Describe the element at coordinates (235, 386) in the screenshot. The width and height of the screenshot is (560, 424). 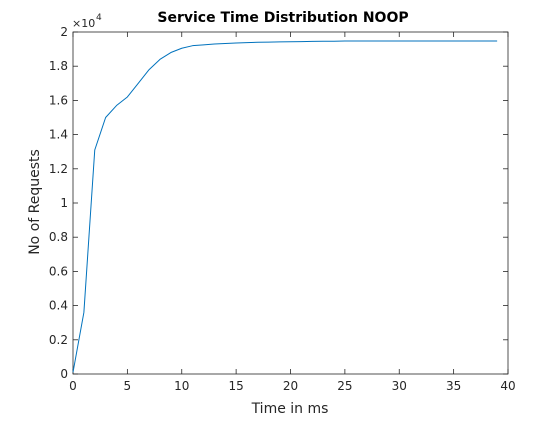
I see `x-tick-label: 15` at that location.